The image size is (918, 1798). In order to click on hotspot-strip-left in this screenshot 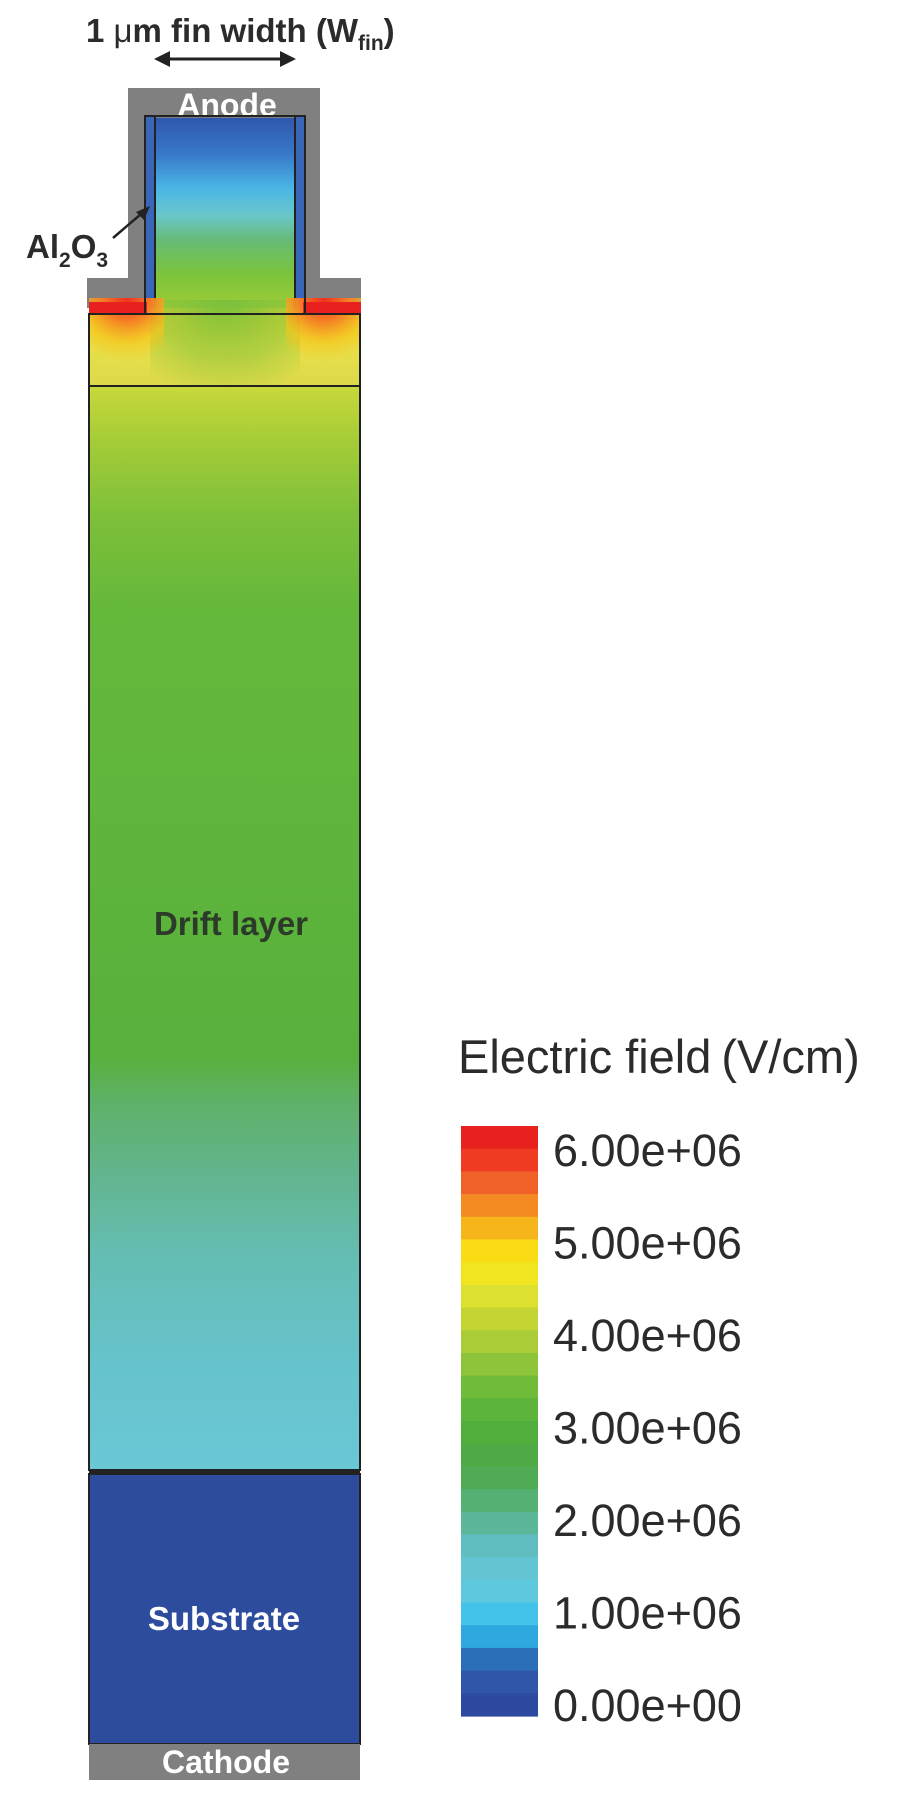, I will do `click(118, 308)`.